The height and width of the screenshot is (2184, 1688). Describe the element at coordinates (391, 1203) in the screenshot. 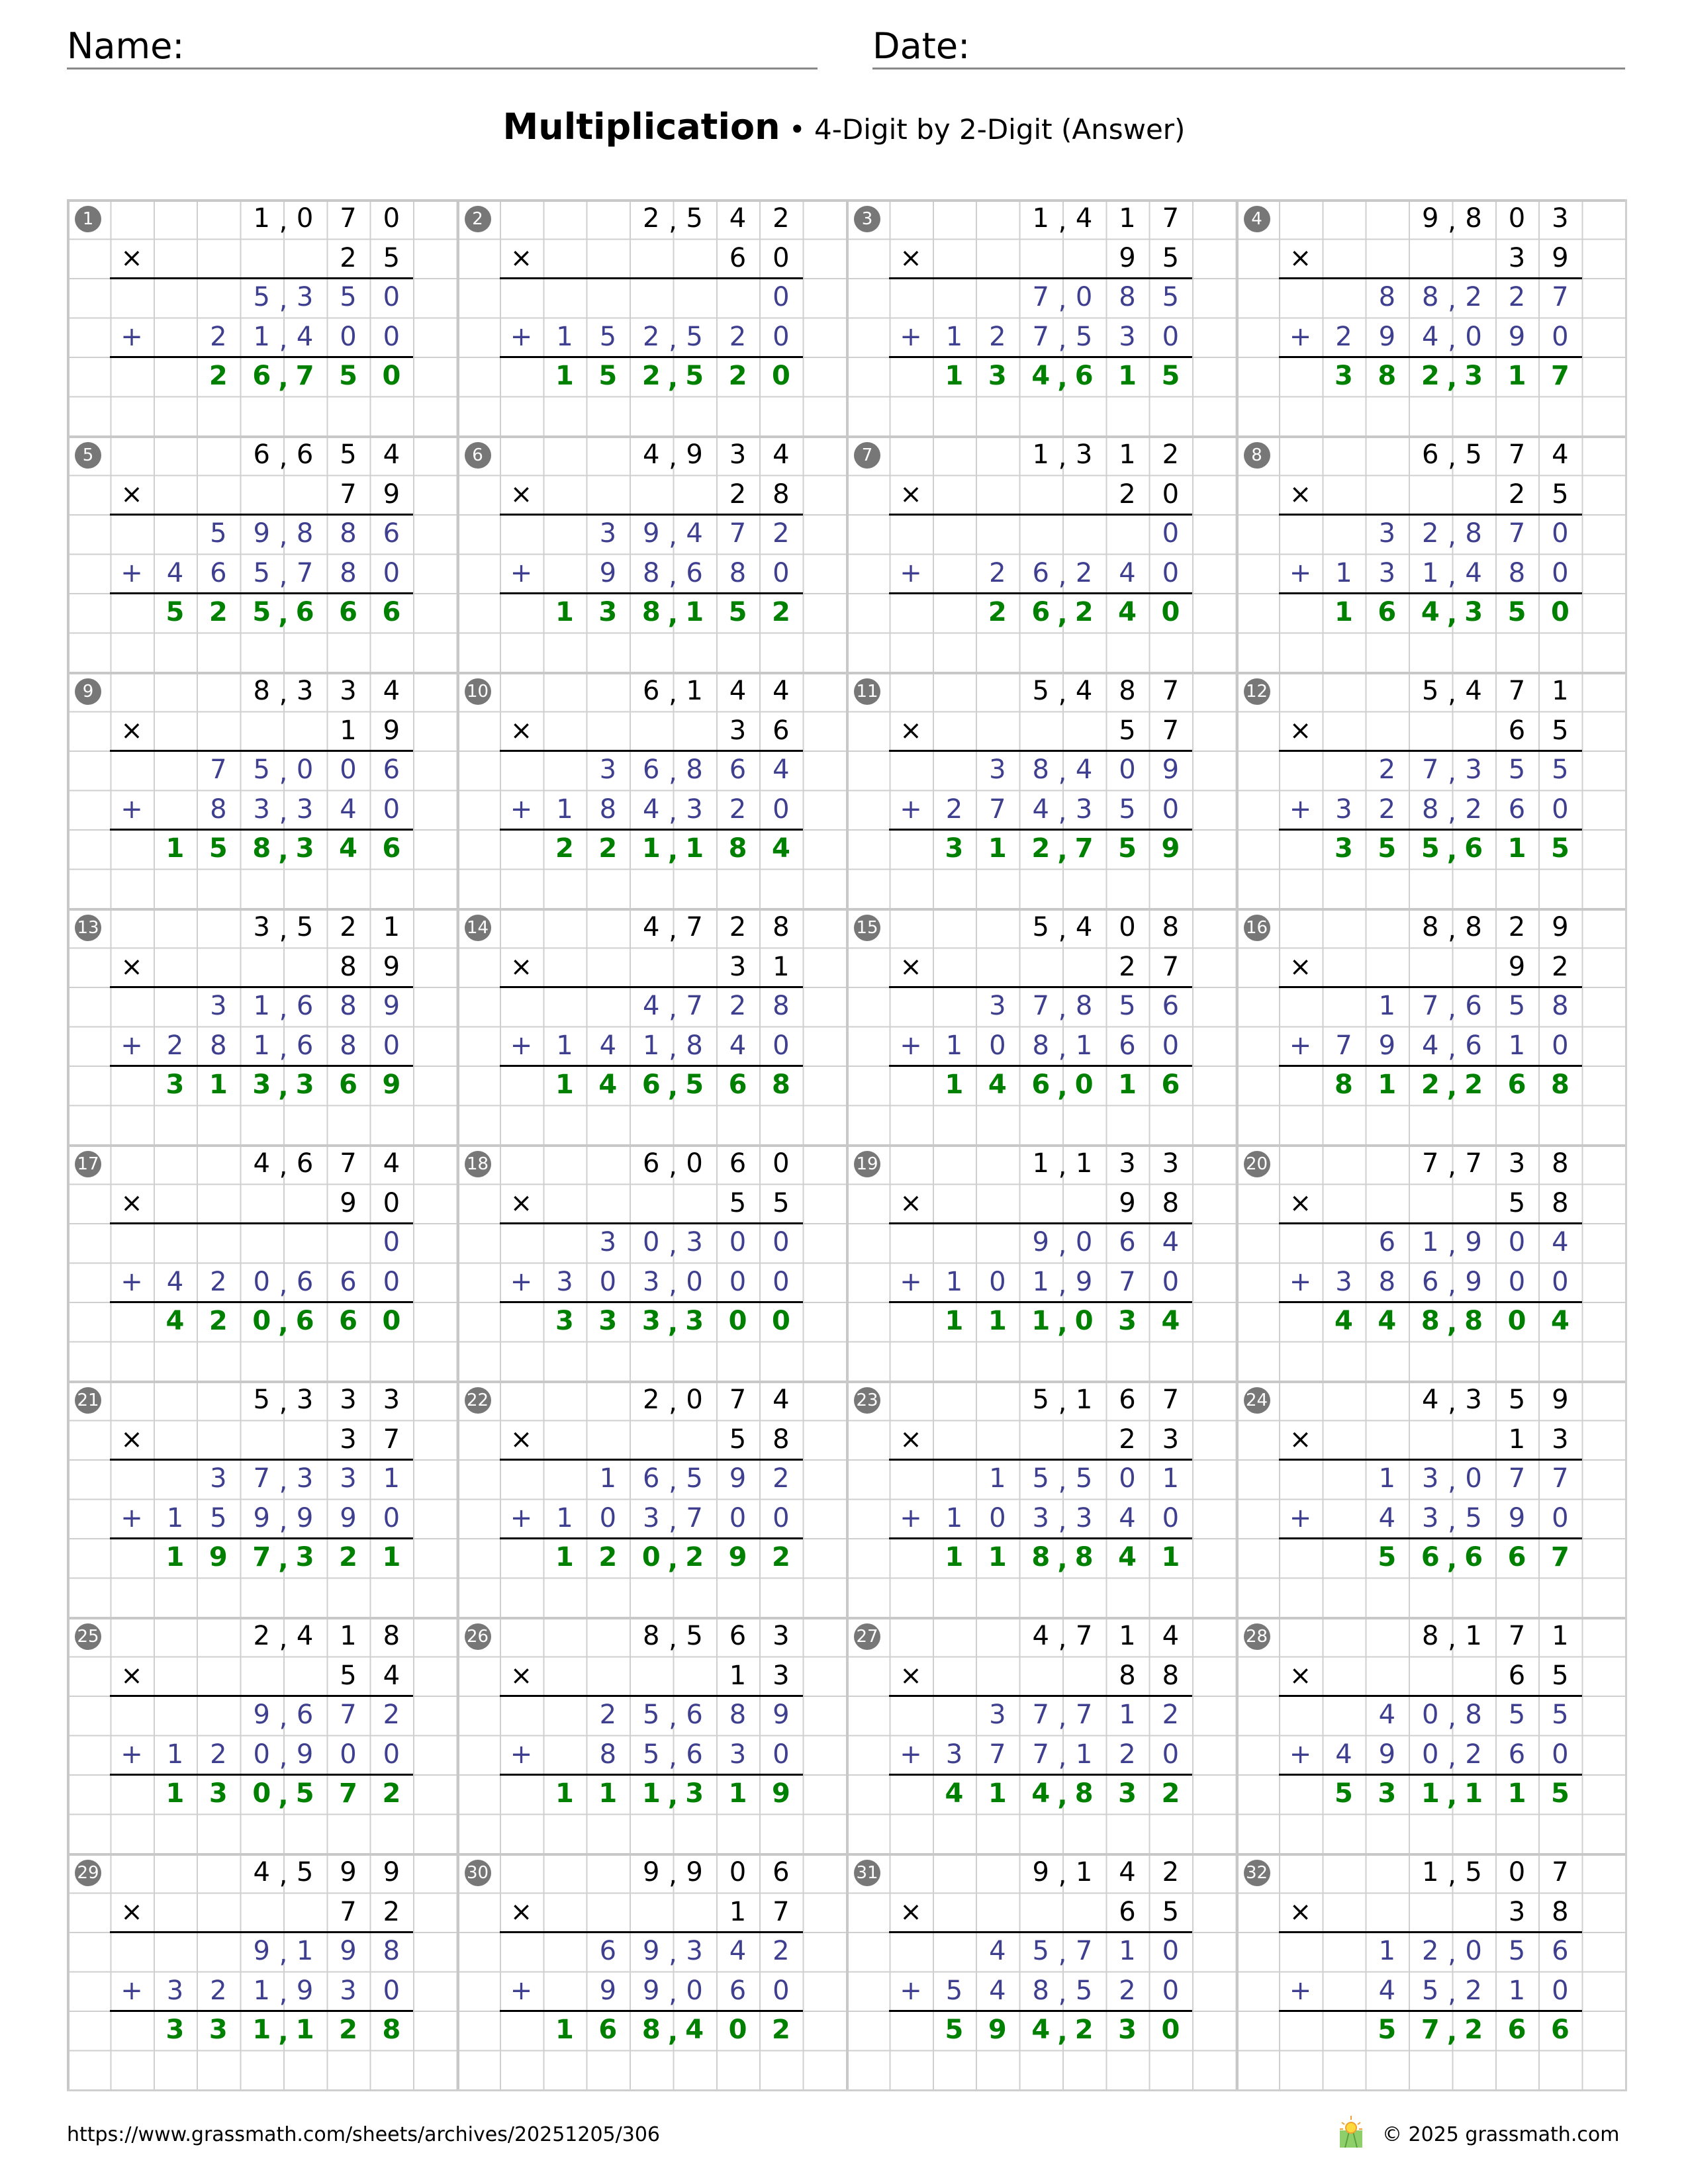

I see `multiplier-digit: 0` at that location.